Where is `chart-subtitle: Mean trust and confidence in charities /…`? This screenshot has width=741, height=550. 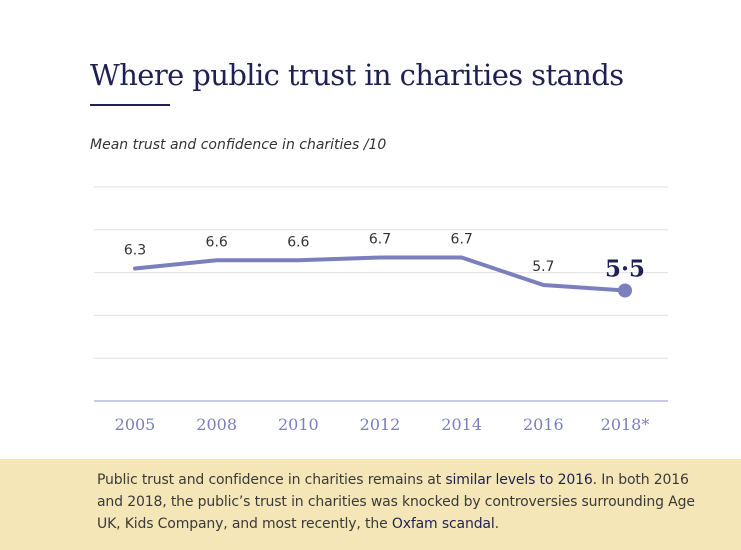
chart-subtitle: Mean trust and confidence in charities /… is located at coordinates (238, 145).